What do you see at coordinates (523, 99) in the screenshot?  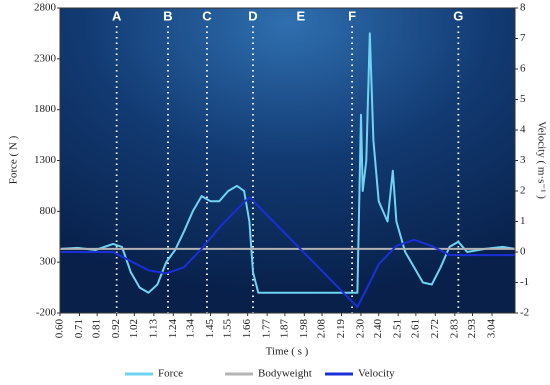 I see `y2-tick-label: 5` at bounding box center [523, 99].